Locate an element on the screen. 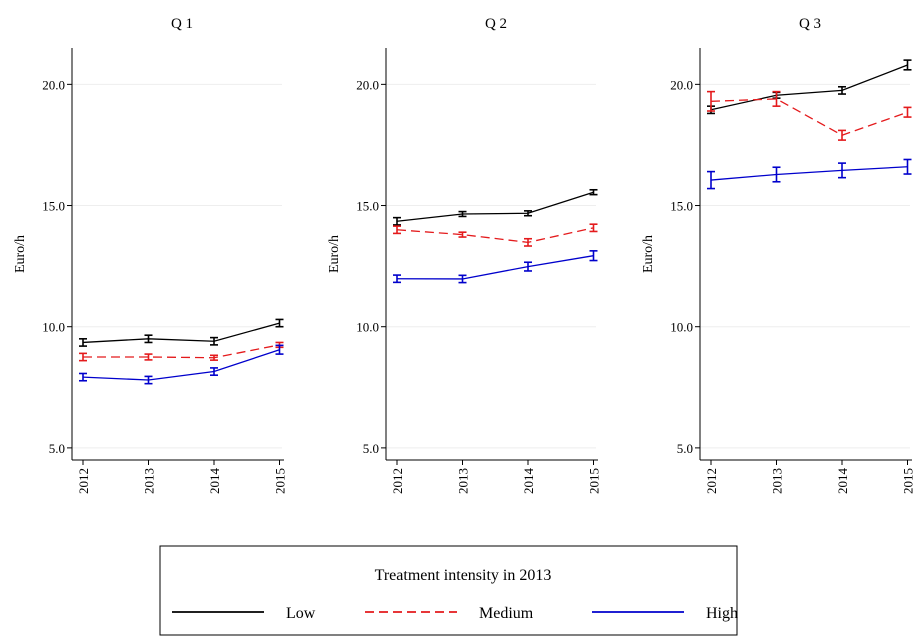 The image size is (915, 636). panel-title: Q 1 is located at coordinates (182, 24).